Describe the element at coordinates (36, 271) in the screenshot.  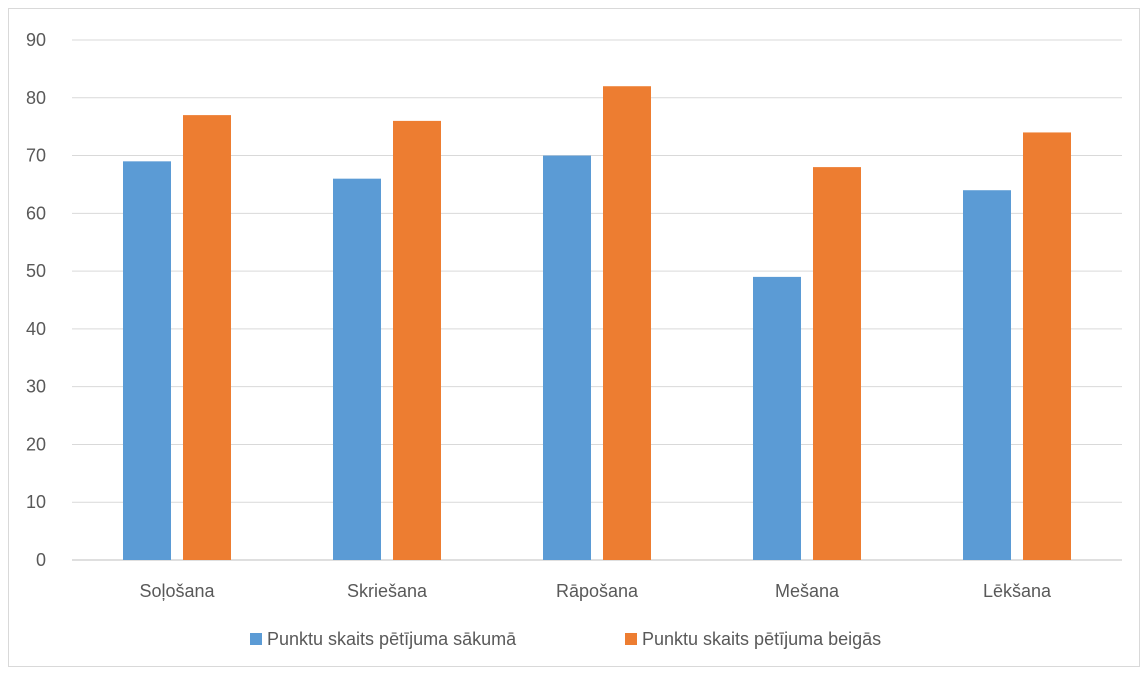
I see `y-tick-label: 50` at that location.